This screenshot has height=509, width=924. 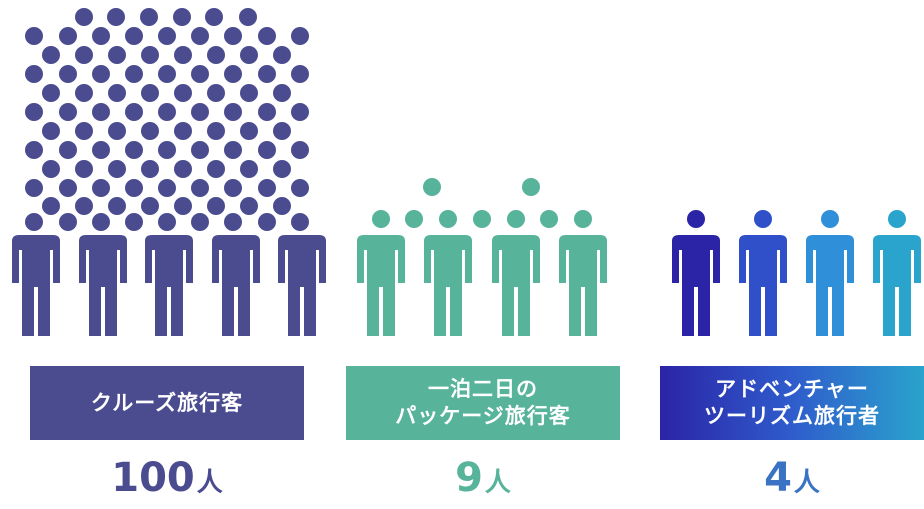 What do you see at coordinates (469, 478) in the screenshot?
I see `count-value: 9` at bounding box center [469, 478].